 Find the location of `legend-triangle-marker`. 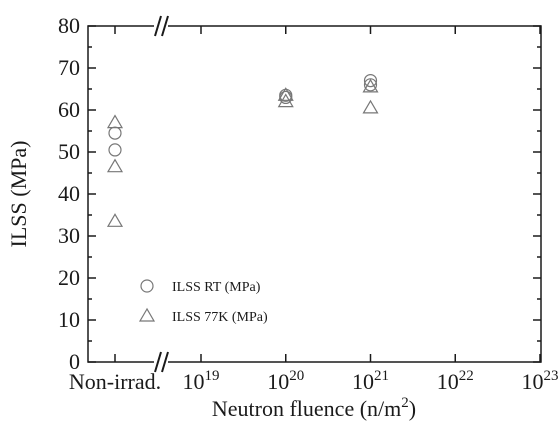

legend-triangle-marker is located at coordinates (147, 314).